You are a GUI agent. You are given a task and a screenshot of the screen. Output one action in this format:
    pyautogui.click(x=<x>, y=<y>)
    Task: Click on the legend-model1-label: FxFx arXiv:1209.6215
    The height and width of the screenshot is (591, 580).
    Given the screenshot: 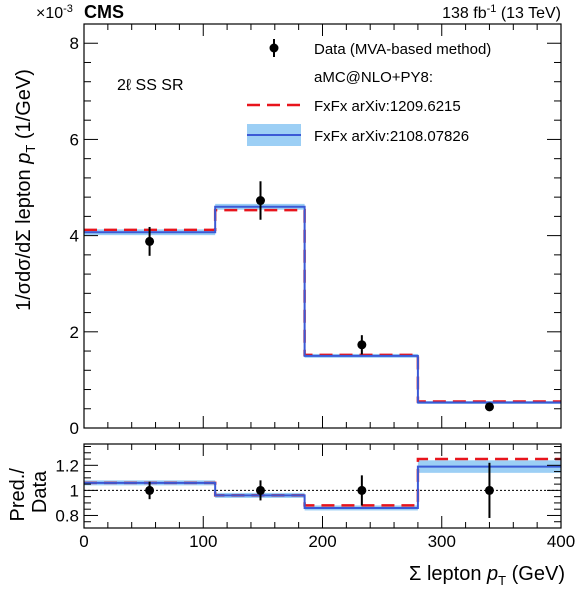 What is the action you would take?
    pyautogui.click(x=387, y=106)
    